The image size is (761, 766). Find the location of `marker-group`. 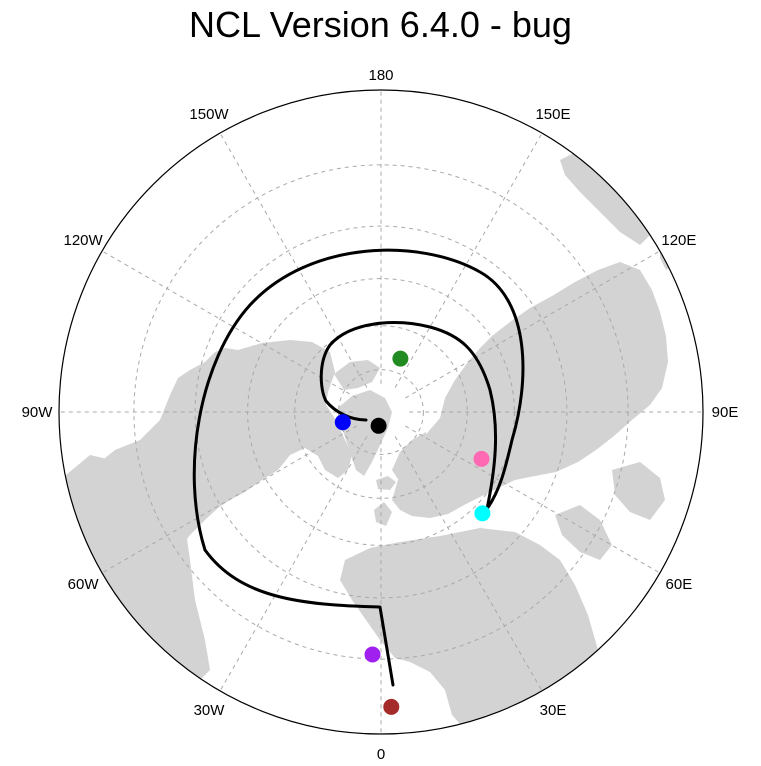

marker-group is located at coordinates (412, 532).